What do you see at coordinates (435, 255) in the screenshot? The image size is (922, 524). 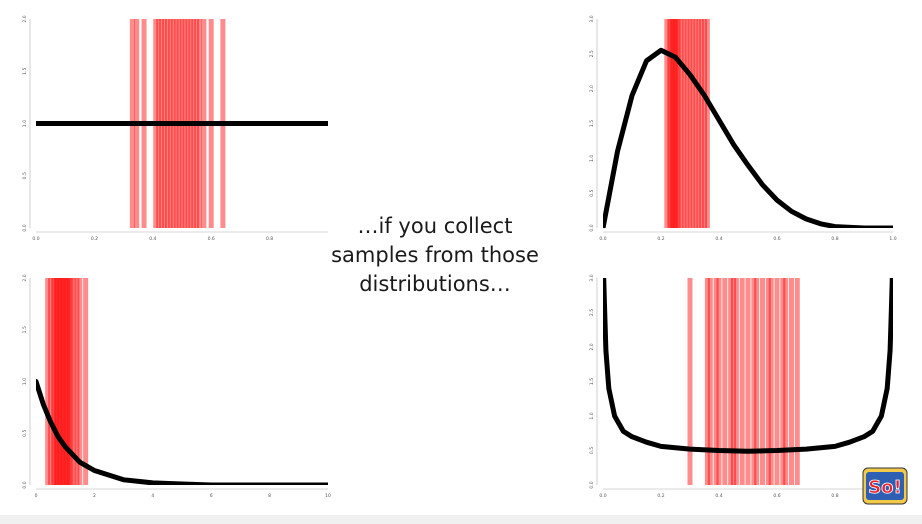 I see `caption-line-2: samples from those` at bounding box center [435, 255].